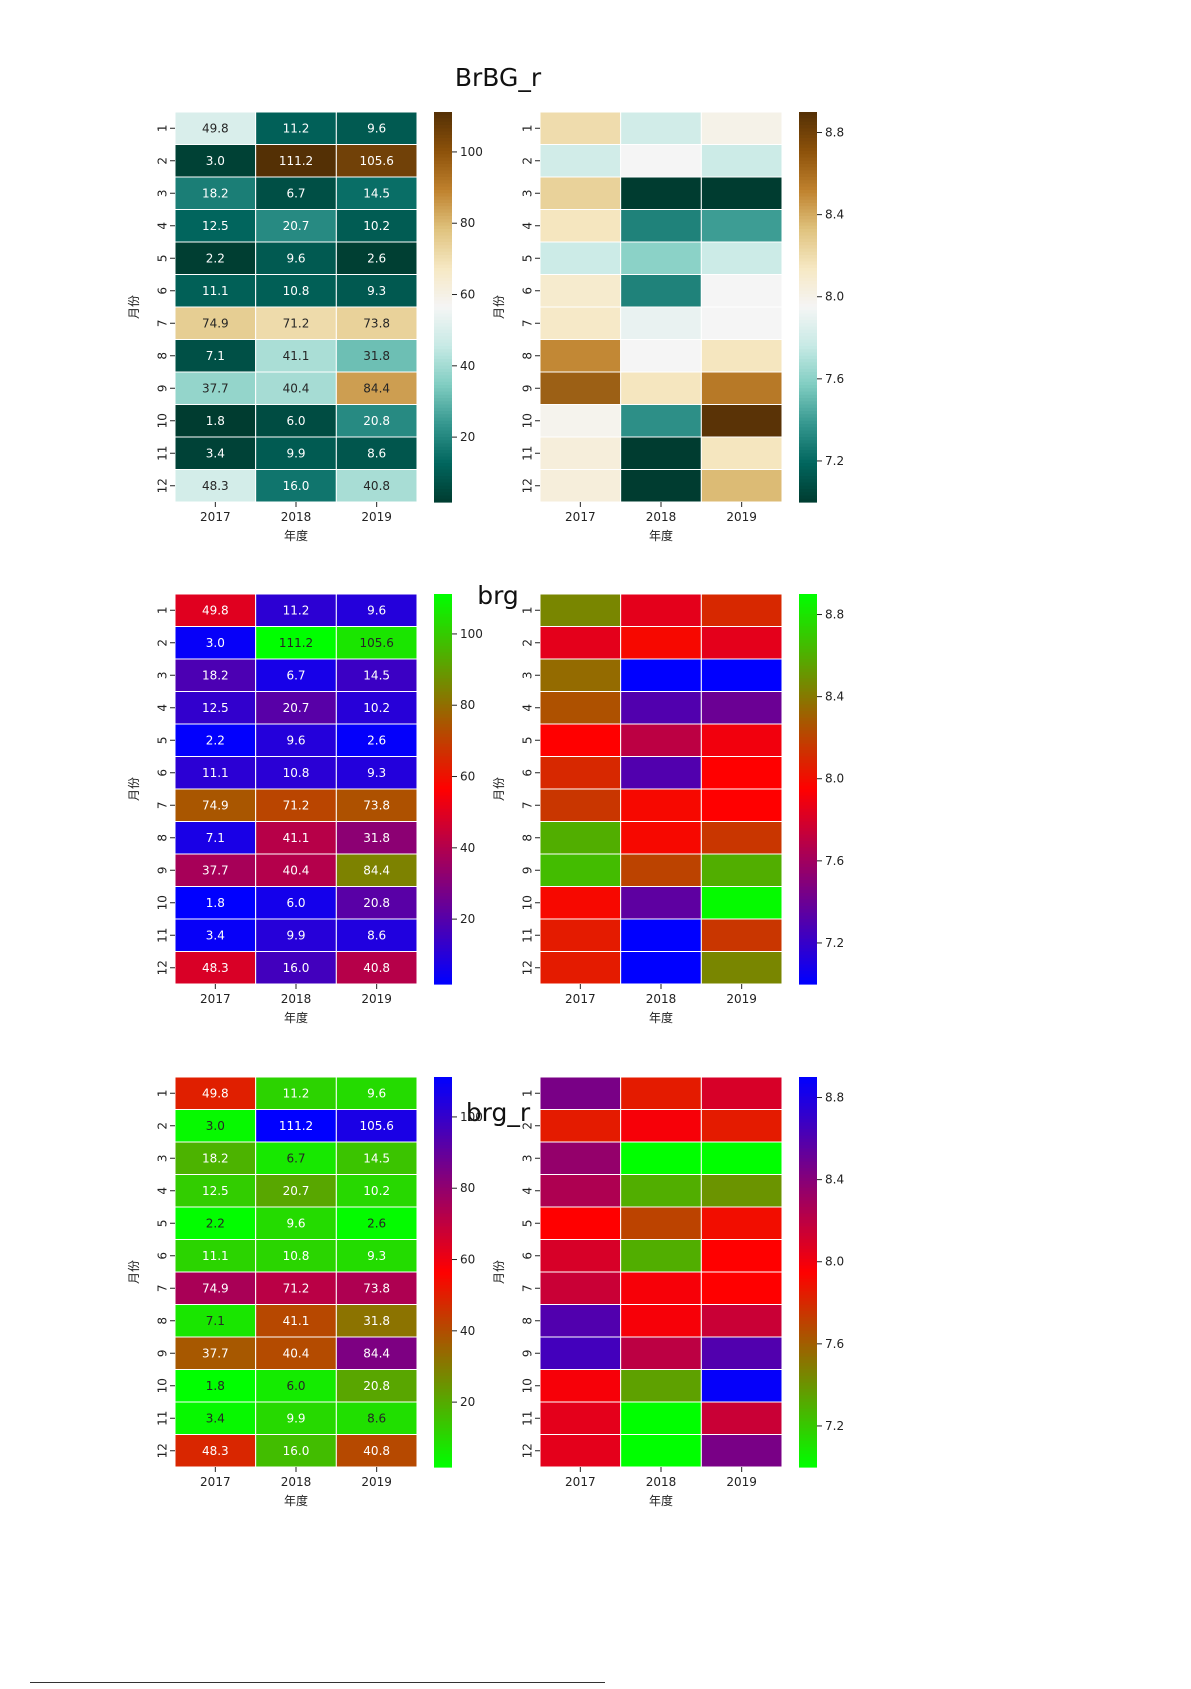  I want to click on cell-value-label: 71.2, so click(296, 323).